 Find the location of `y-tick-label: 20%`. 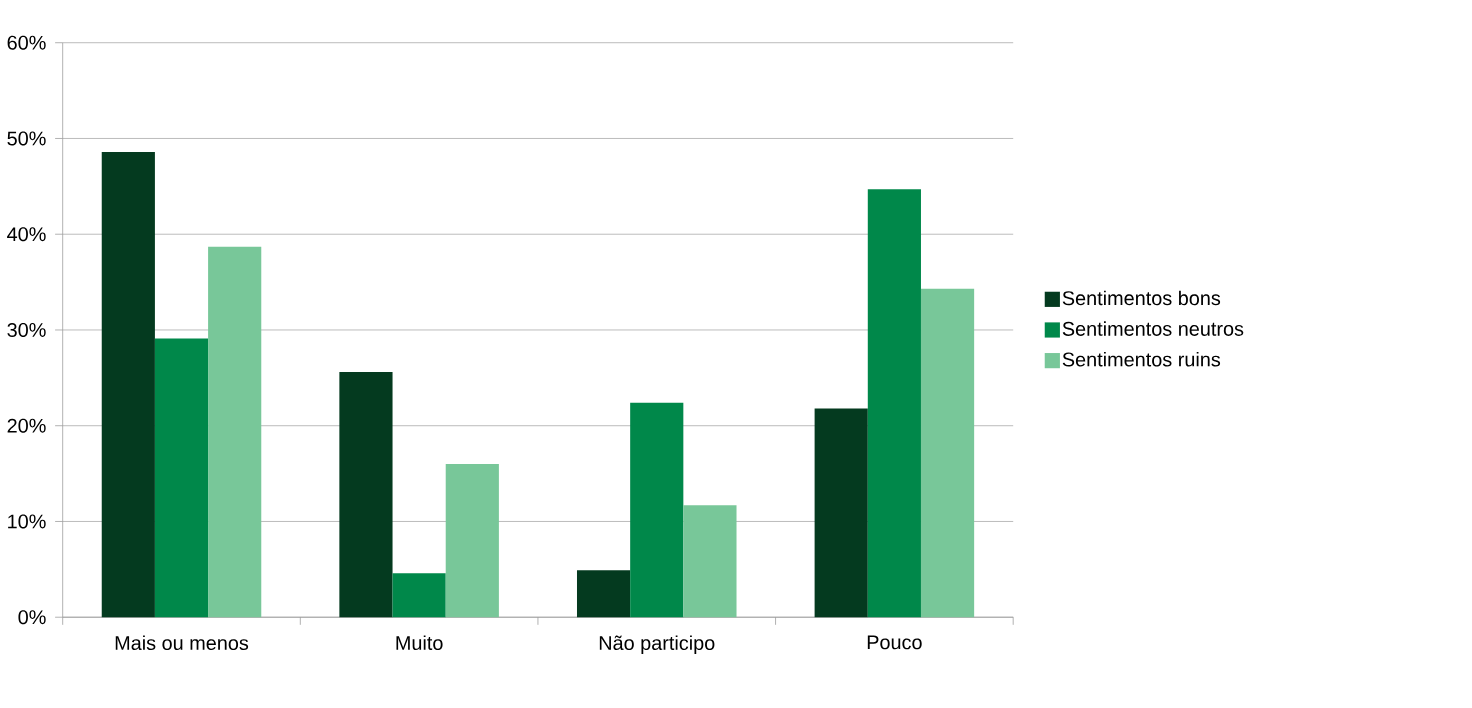

y-tick-label: 20% is located at coordinates (26, 425).